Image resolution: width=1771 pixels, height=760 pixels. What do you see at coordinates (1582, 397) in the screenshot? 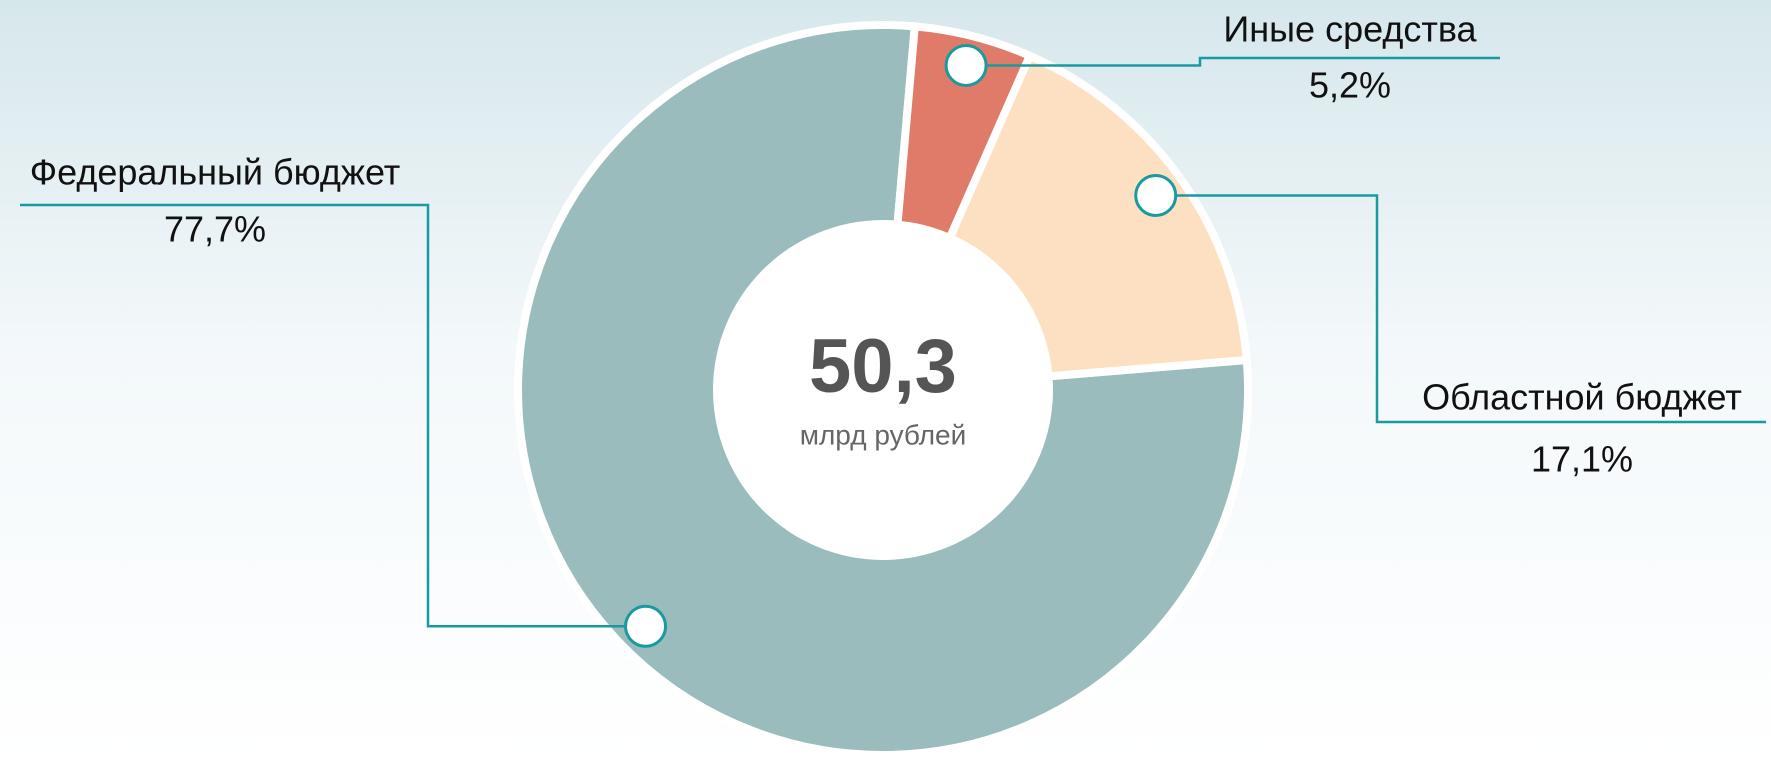
I see `slice-label: Областной бюджет` at bounding box center [1582, 397].